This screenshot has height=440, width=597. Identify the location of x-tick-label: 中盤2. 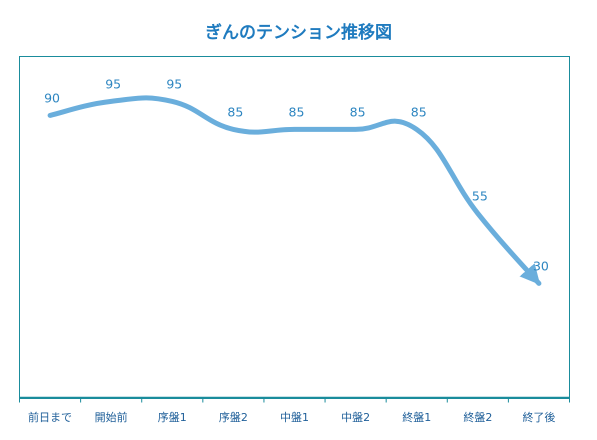
(355, 417).